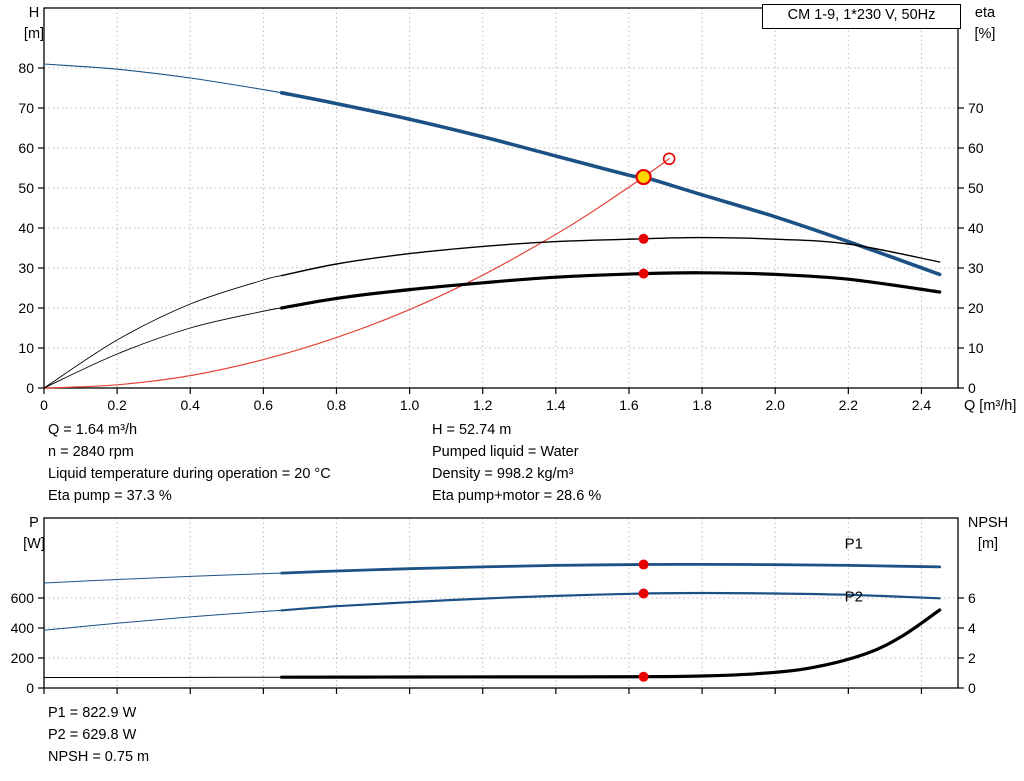  Describe the element at coordinates (702, 405) in the screenshot. I see `x-axis-tick-label: 1.8` at that location.